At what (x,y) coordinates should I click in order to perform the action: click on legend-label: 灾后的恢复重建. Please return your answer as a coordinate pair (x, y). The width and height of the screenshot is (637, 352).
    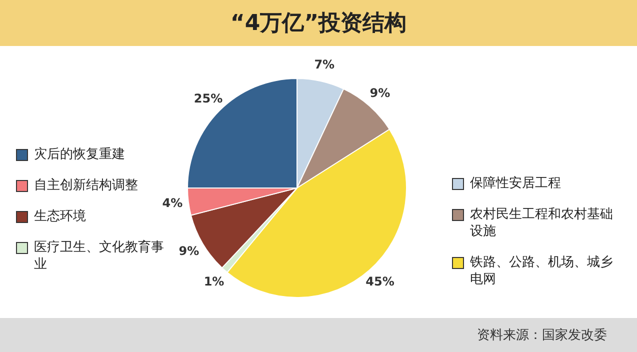
    Looking at the image, I should click on (79, 154).